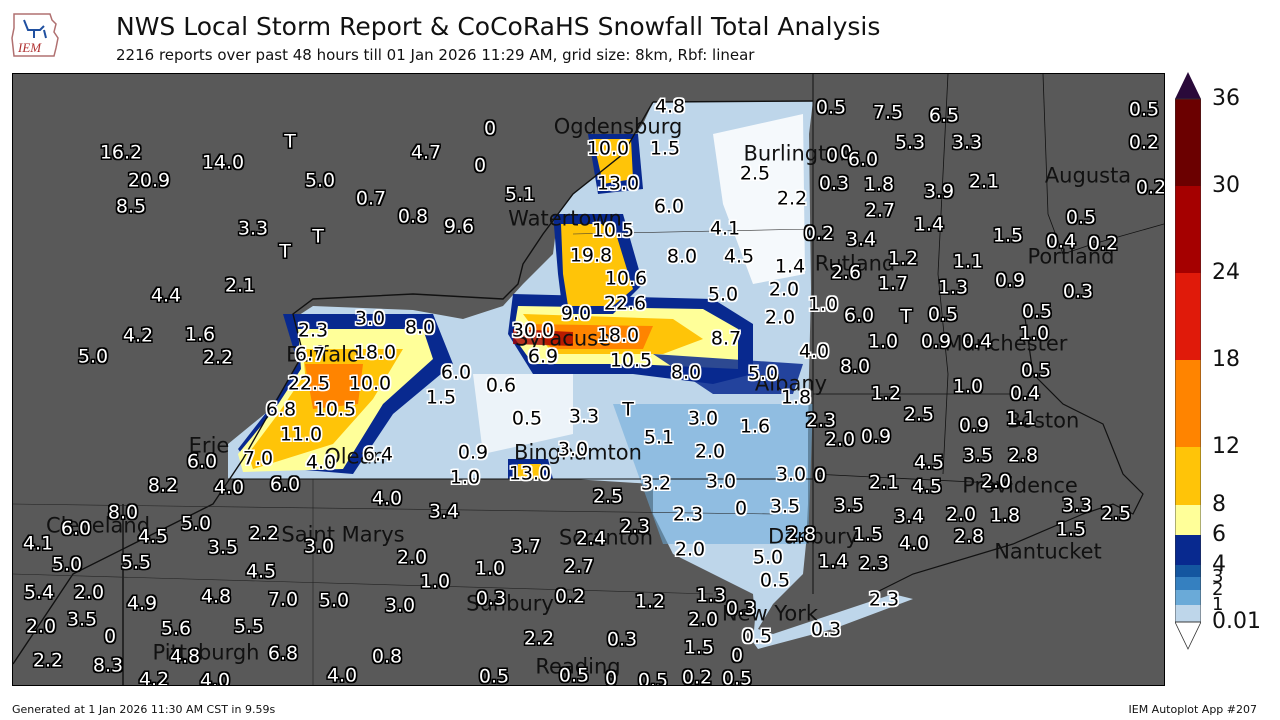 The height and width of the screenshot is (720, 1280). Describe the element at coordinates (283, 599) in the screenshot. I see `snowfall-value: 7.0` at that location.